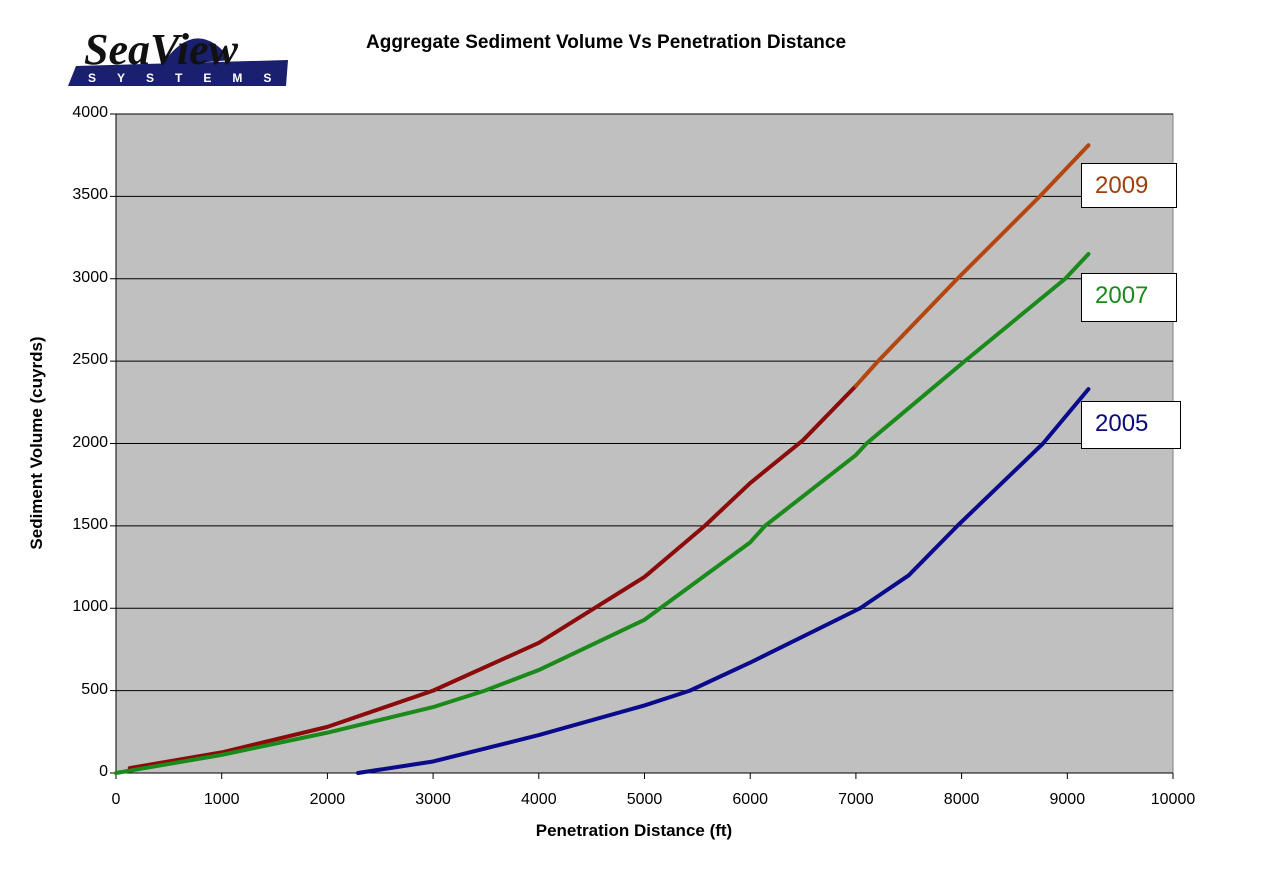 This screenshot has width=1272, height=872. I want to click on label-text: 2007, so click(1122, 295).